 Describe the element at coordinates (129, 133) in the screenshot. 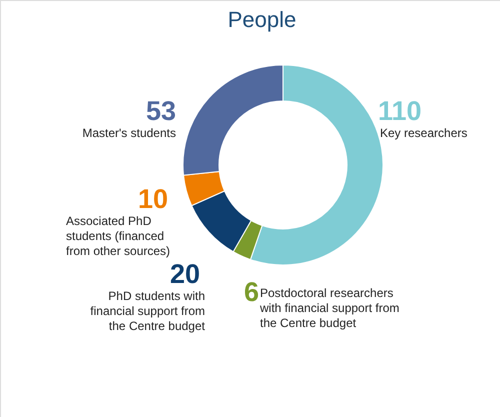

I see `slice-label: Master's students` at that location.